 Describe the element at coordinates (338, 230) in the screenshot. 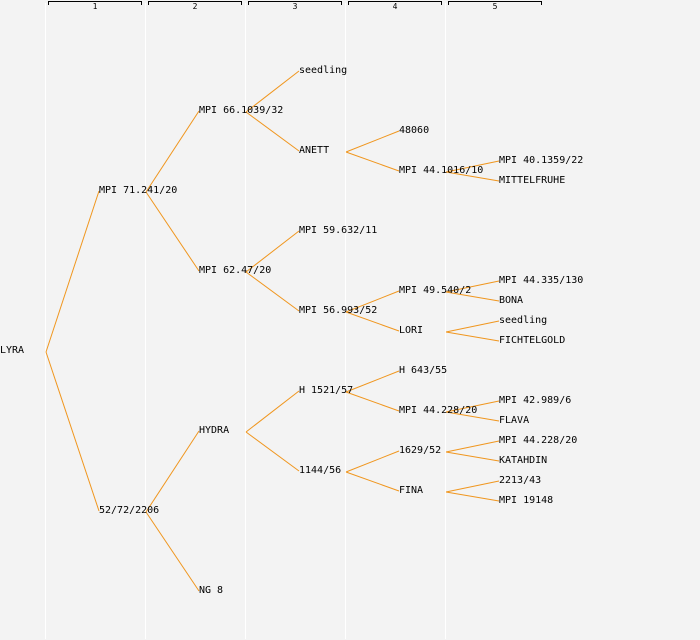

I see `ancestor-node: MPI 59.632/11` at that location.